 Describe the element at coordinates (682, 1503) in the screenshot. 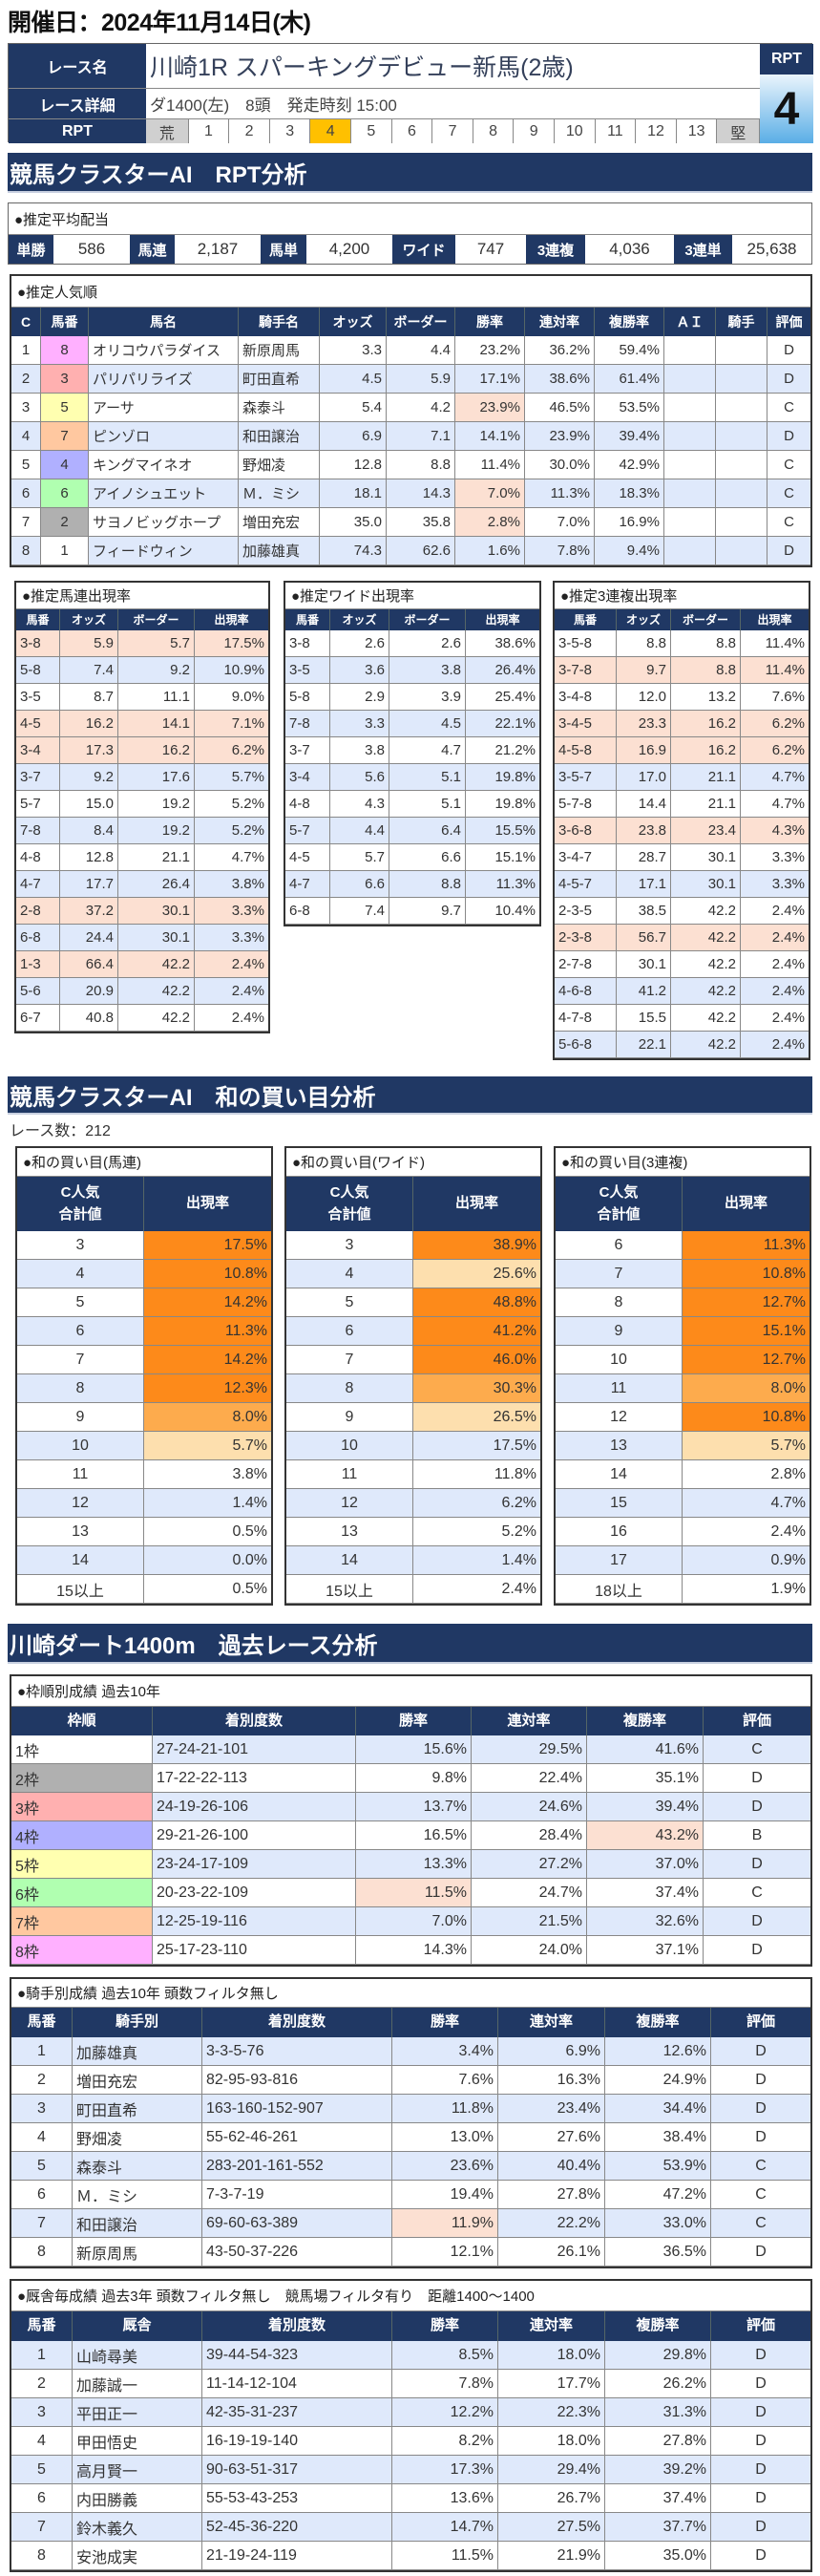

I see `table-row: 15 4.7%` at that location.